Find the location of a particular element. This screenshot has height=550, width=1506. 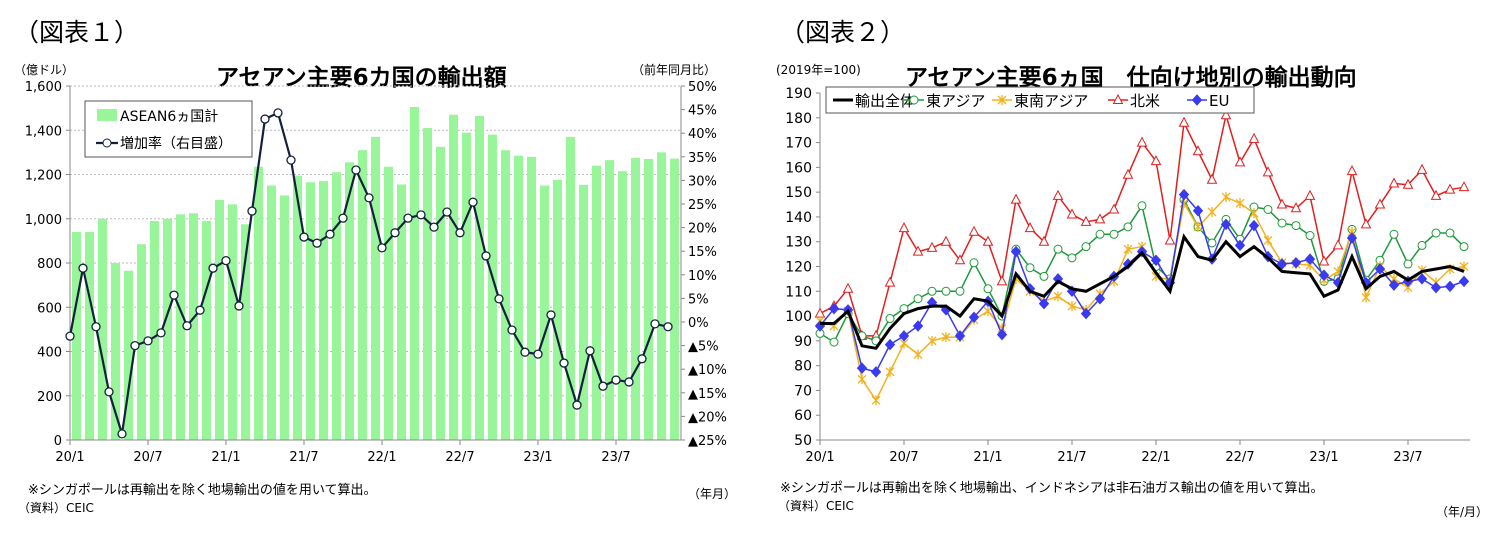

x-axis-label-1: （年月） is located at coordinates (712, 494).